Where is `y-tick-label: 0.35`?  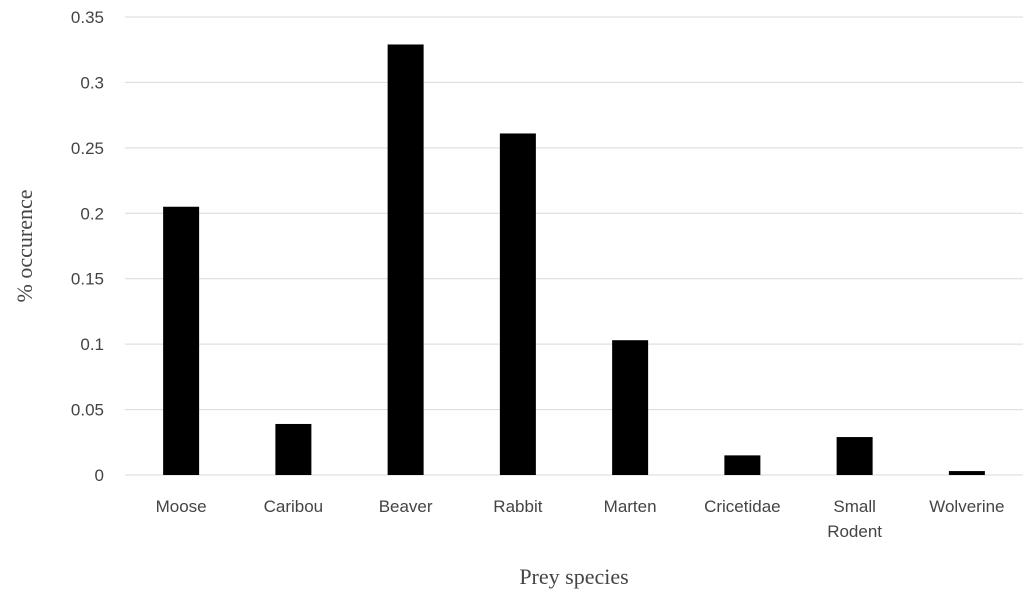 y-tick-label: 0.35 is located at coordinates (87, 17).